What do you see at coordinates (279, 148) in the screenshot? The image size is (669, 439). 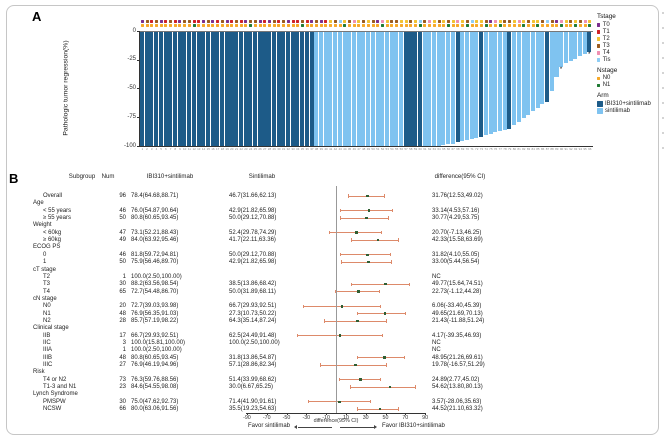 I see `x-tick-label: 30` at bounding box center [279, 148].